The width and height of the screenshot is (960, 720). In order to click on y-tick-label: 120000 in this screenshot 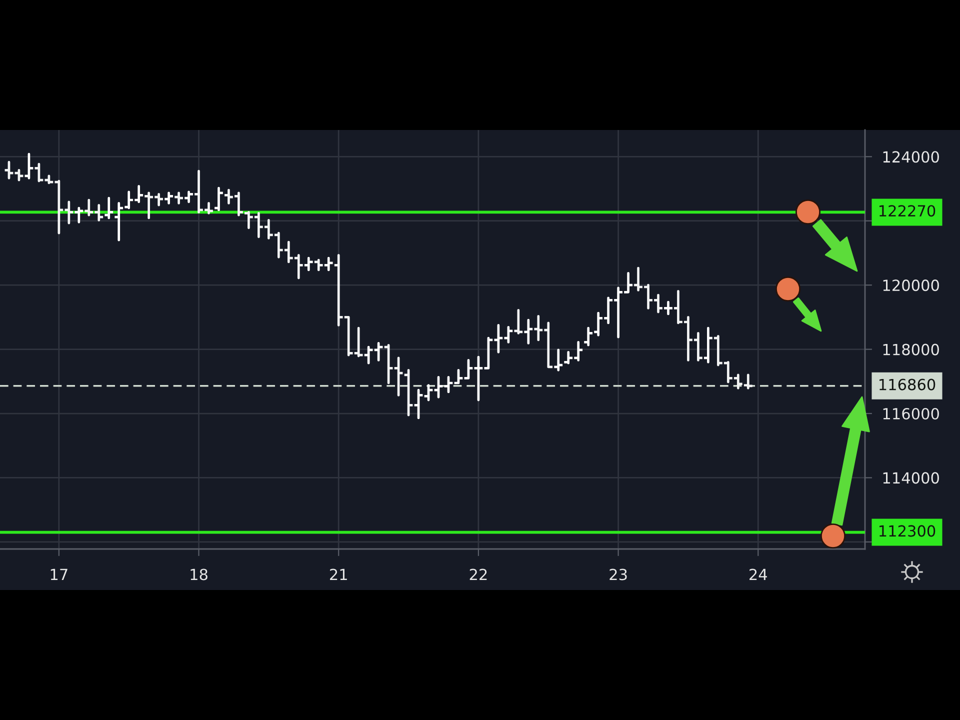, I will do `click(911, 286)`.